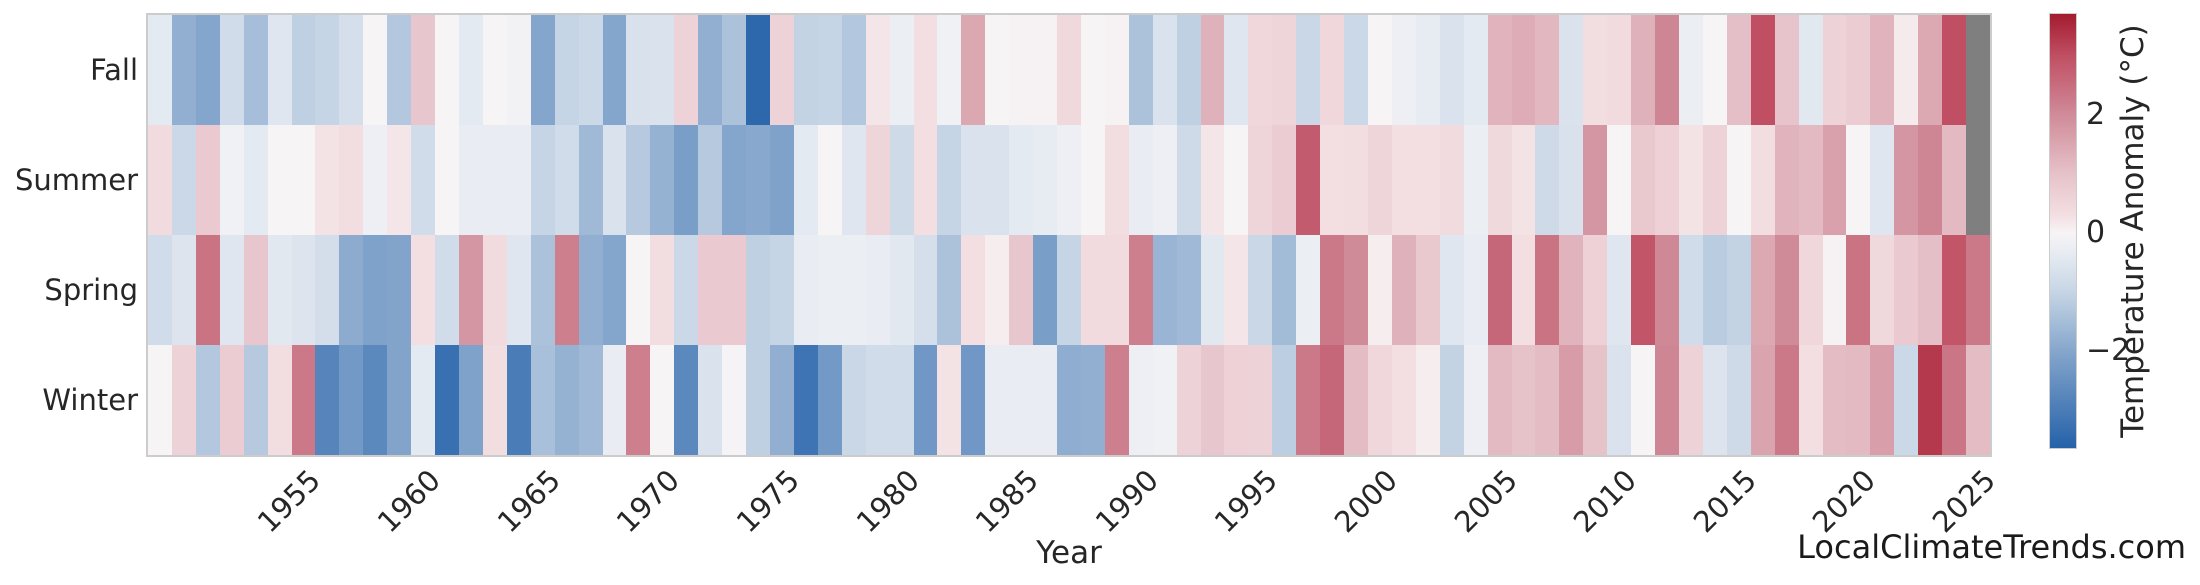  Describe the element at coordinates (76, 180) in the screenshot. I see `y-tick-label-summer: Summer` at that location.